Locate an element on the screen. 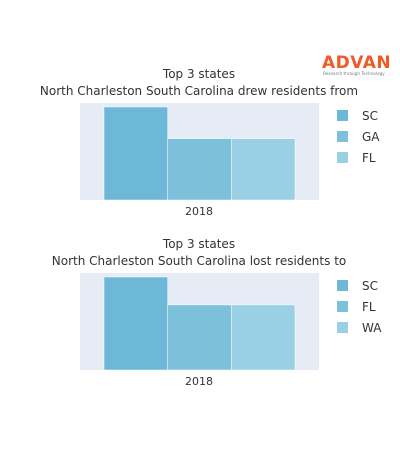 The width and height of the screenshot is (400, 450). advan-logo: ADVAN Research through Technology is located at coordinates (356, 64).